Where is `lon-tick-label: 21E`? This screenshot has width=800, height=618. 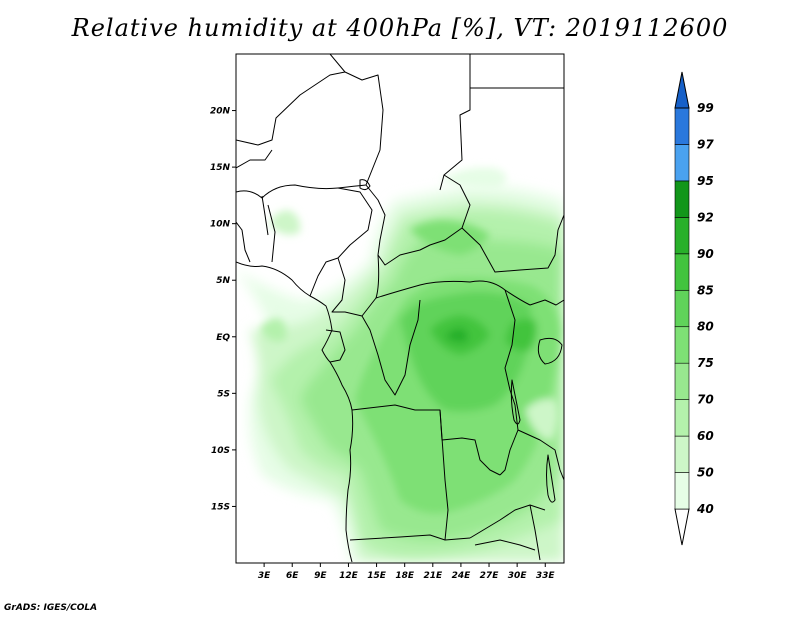 lon-tick-label: 21E is located at coordinates (433, 576).